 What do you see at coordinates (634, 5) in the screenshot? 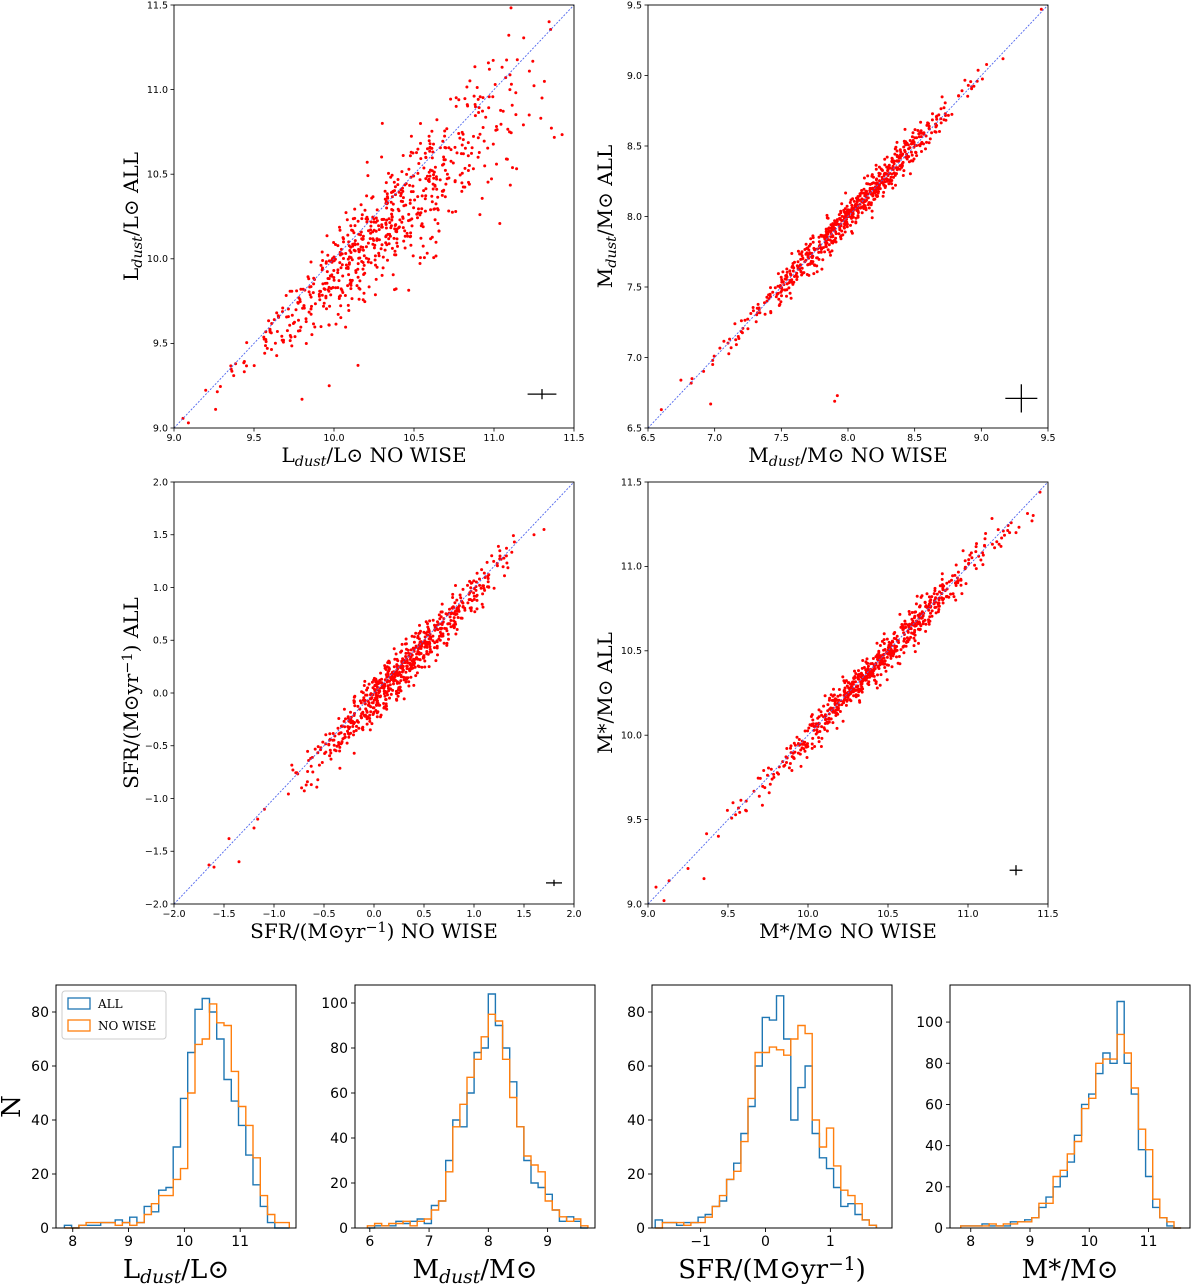
I see `y-tick-label: 9.5` at bounding box center [634, 5].